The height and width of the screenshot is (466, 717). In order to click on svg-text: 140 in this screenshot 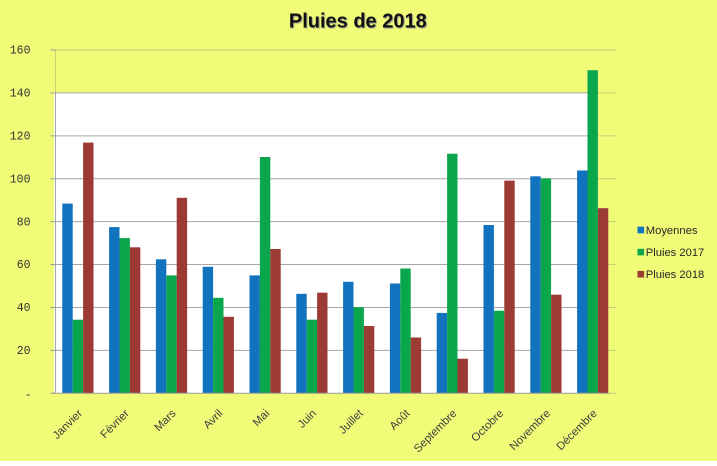, I will do `click(20, 94)`.